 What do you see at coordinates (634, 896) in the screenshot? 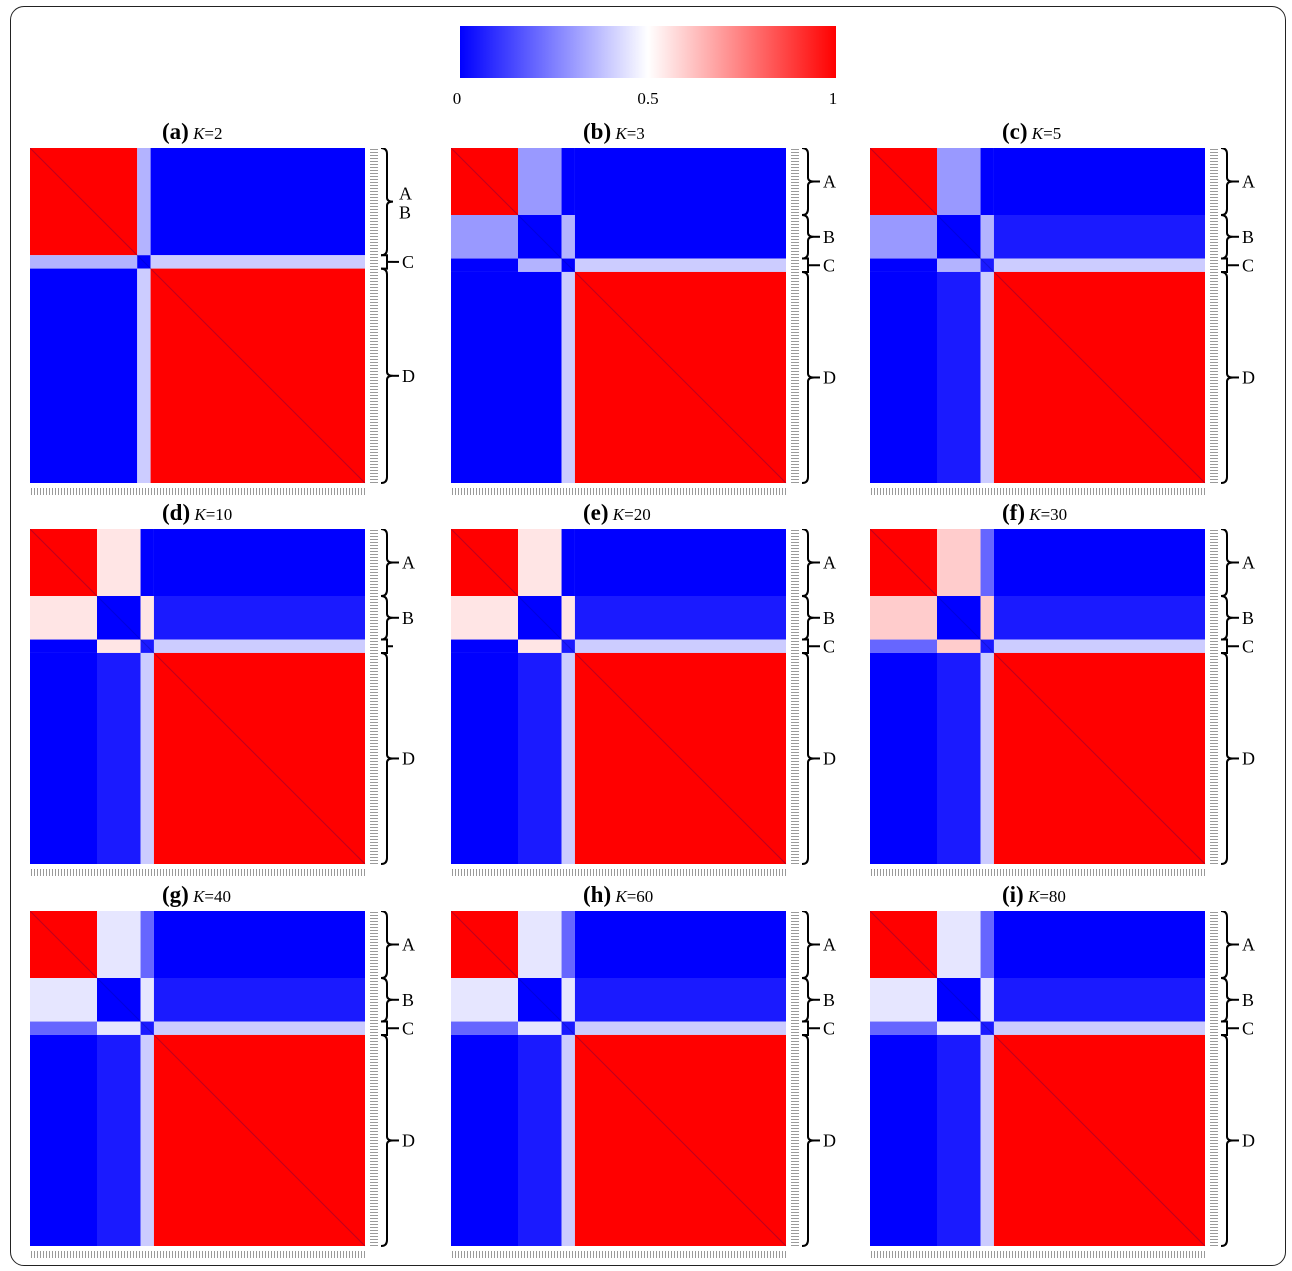
I see `panel-k-label: K=60` at bounding box center [634, 896].